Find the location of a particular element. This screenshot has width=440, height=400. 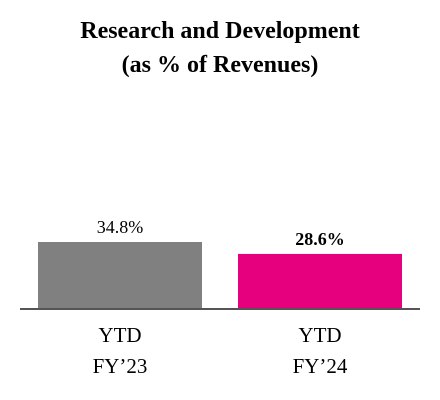

category-label-2-line2: FY’24 is located at coordinates (320, 366).